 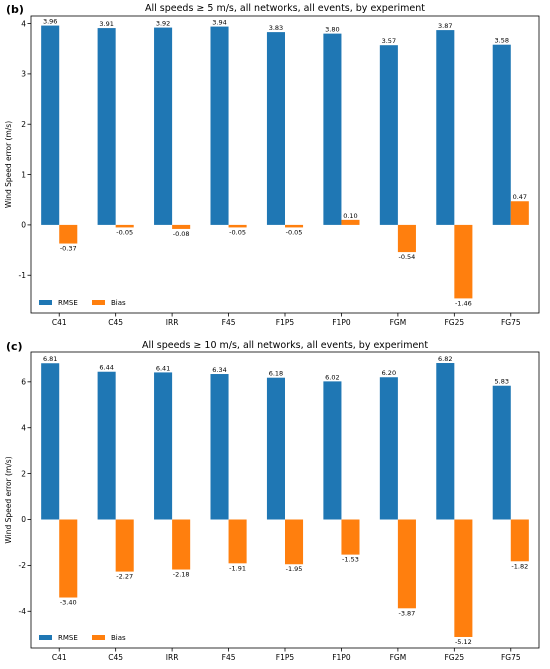 What do you see at coordinates (23, 174) in the screenshot?
I see `y-tick-label: 1` at bounding box center [23, 174].